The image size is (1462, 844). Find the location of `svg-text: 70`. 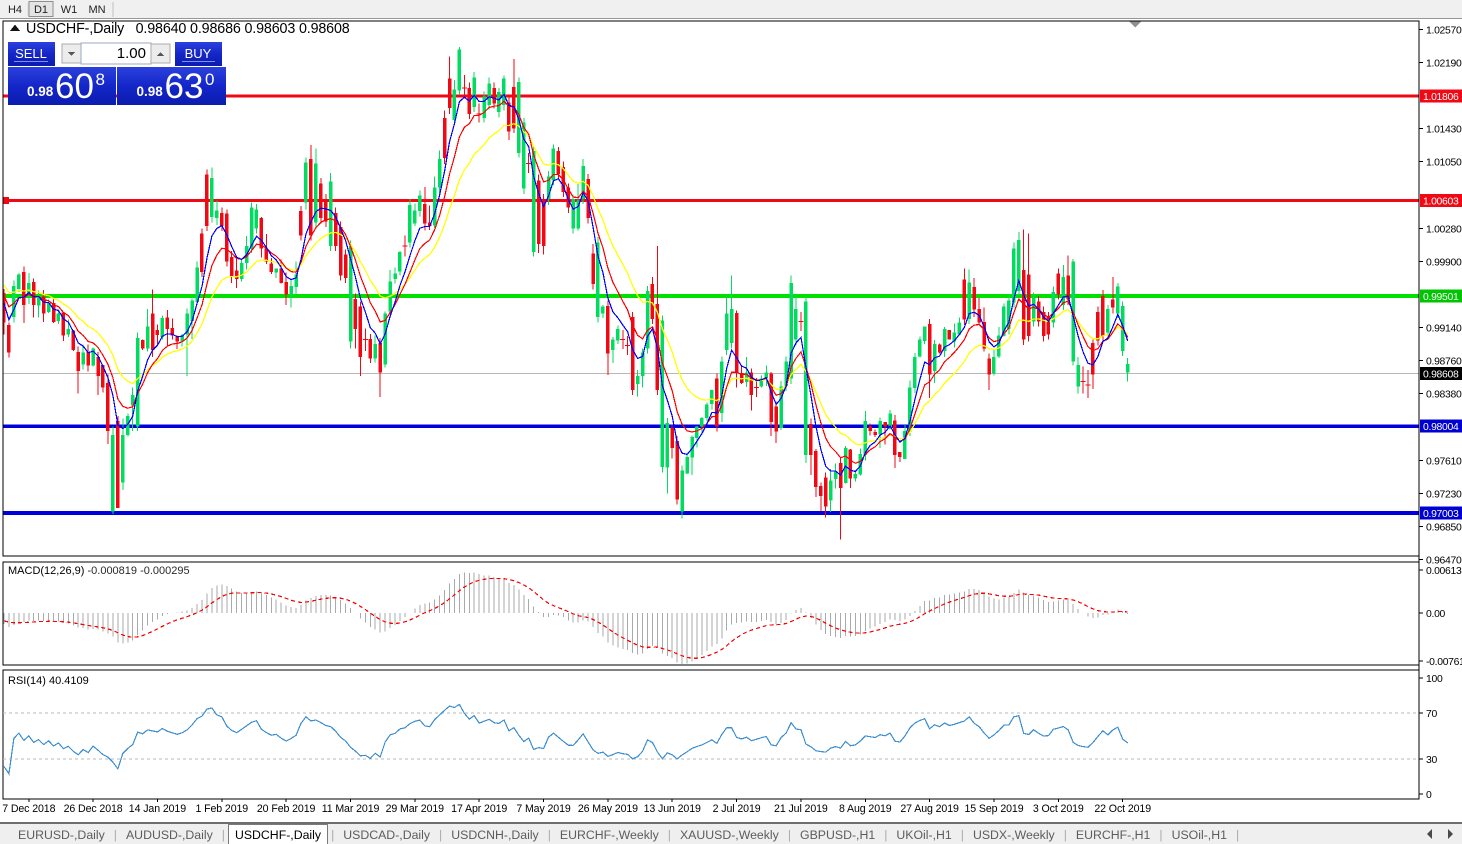

svg-text: 70 is located at coordinates (1431, 714).